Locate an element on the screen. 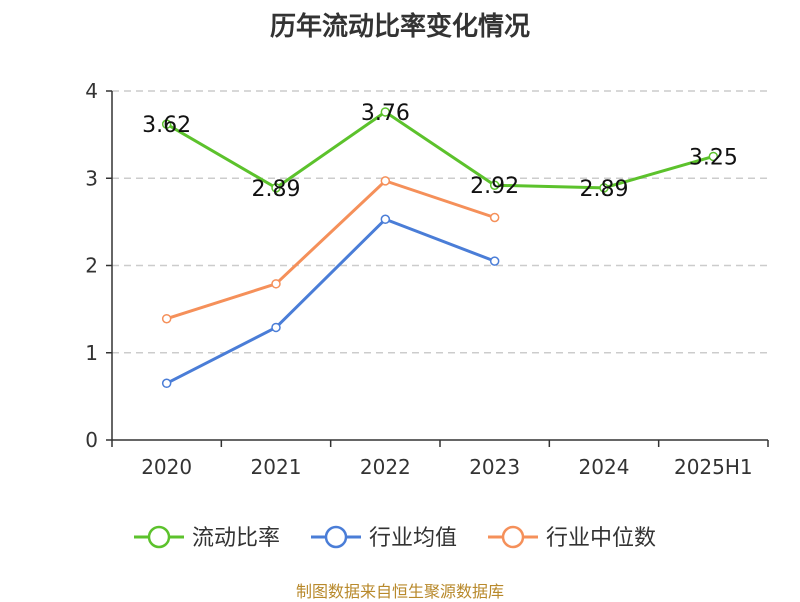 This screenshot has width=800, height=602. y-tick-label: 3 is located at coordinates (91, 178).